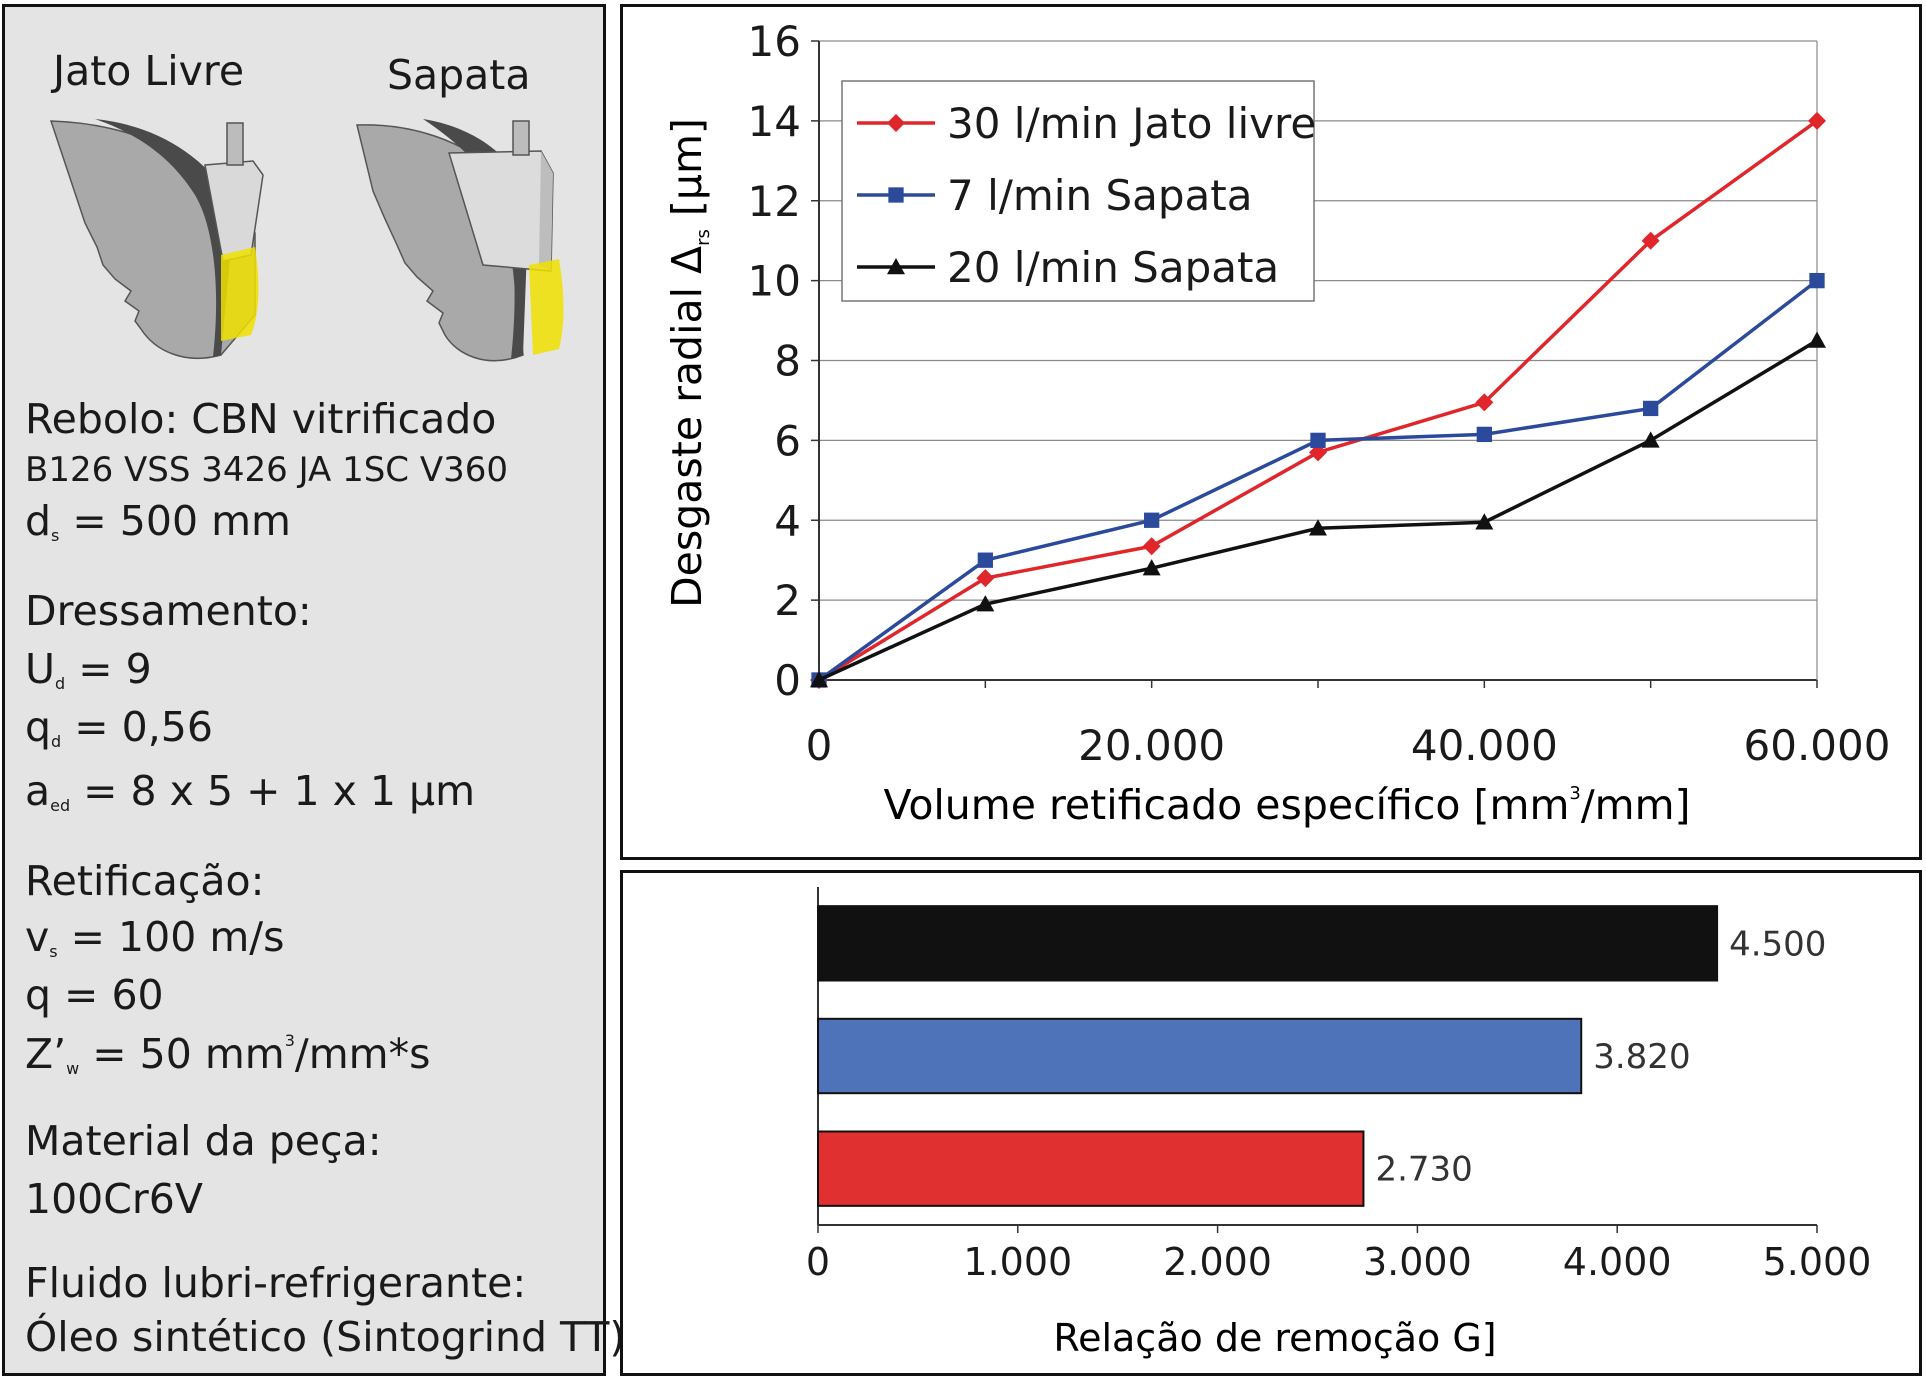 This screenshot has width=1926, height=1380. Describe the element at coordinates (1113, 267) in the screenshot. I see `legend-entry-label: 20 l/min Sapata` at that location.